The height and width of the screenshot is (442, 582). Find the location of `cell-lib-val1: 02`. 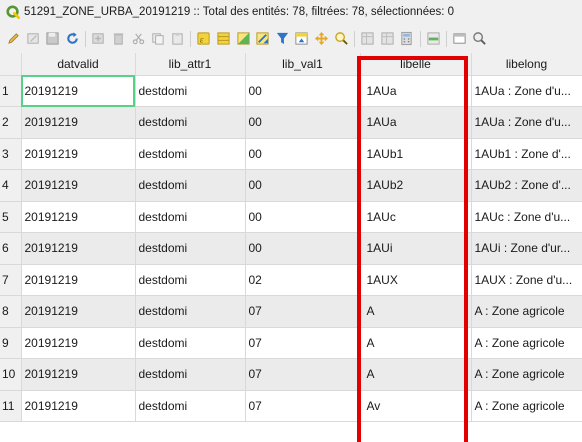

cell-lib-val1: 02 is located at coordinates (303, 280).